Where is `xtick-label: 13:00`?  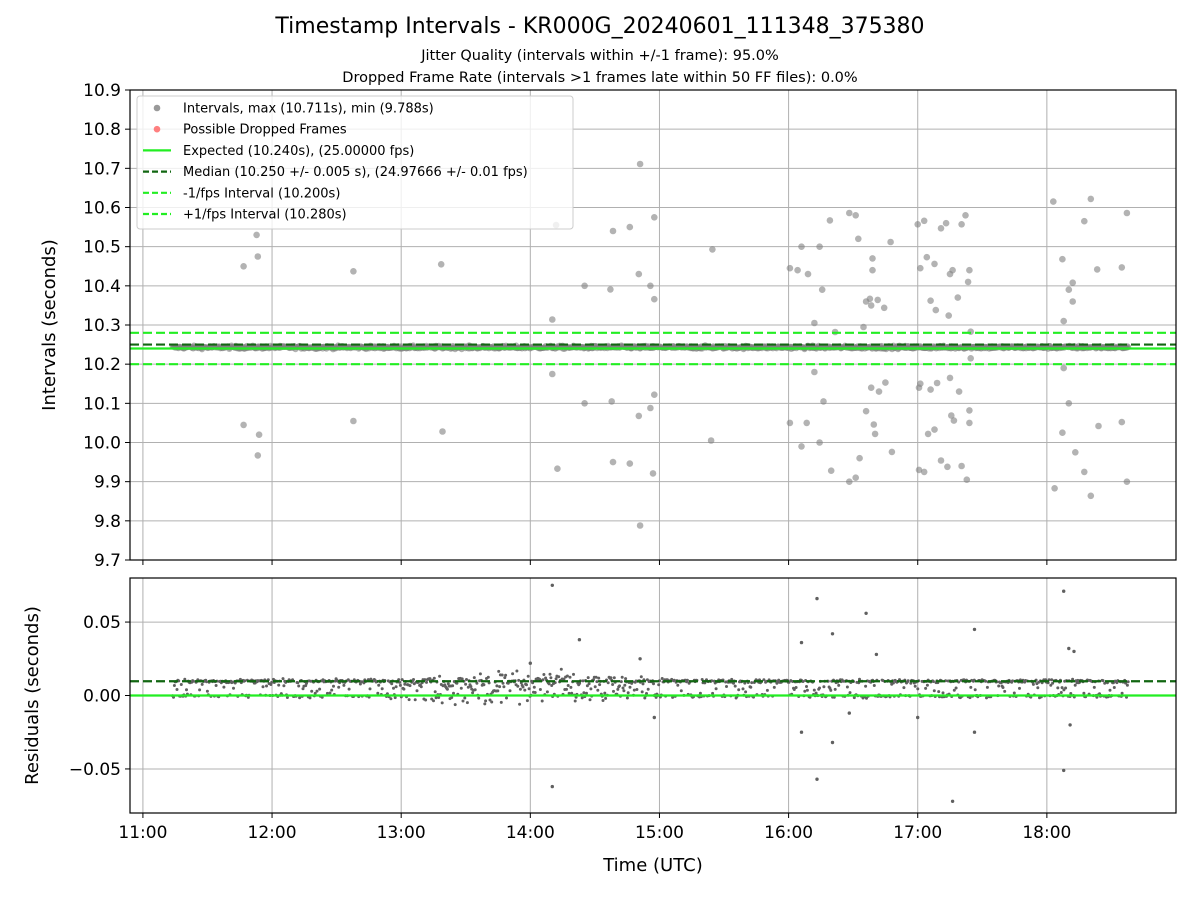
xtick-label: 13:00 is located at coordinates (401, 833).